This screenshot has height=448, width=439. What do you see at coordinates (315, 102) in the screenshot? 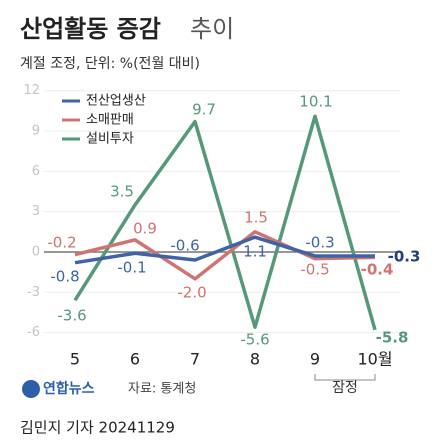
I see `data-label: 10.1` at bounding box center [315, 102].